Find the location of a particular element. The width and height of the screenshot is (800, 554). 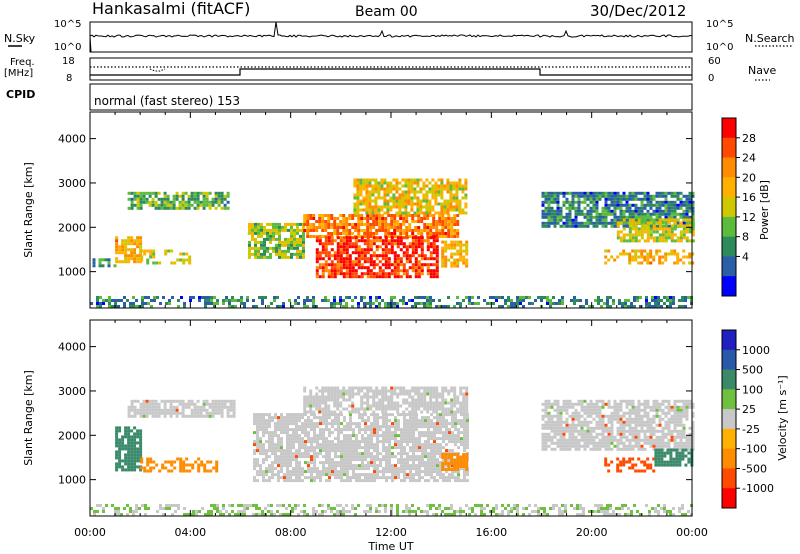

y-tick-label: 1000 is located at coordinates (72, 272).